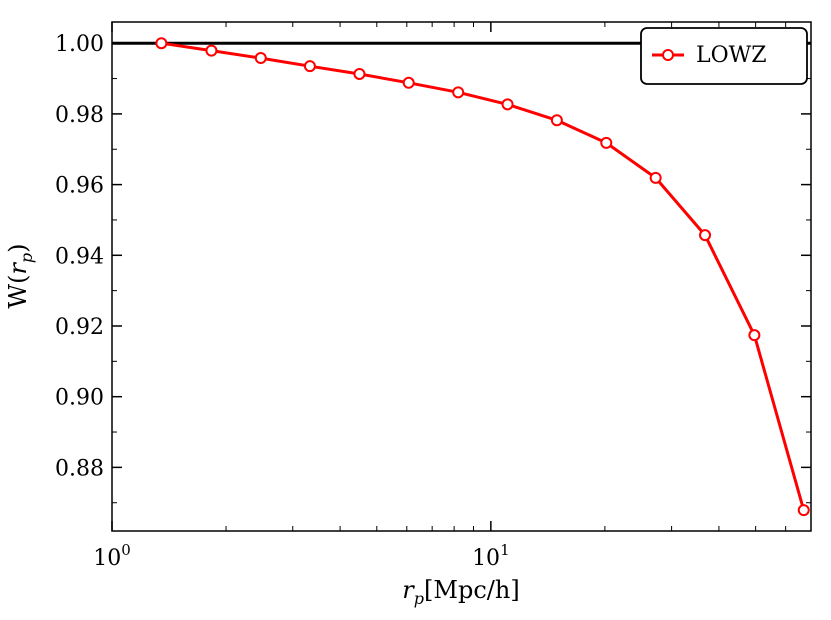 This screenshot has width=831, height=620. Describe the element at coordinates (731, 55) in the screenshot. I see `legend-entry-lowz: LOWZ` at that location.